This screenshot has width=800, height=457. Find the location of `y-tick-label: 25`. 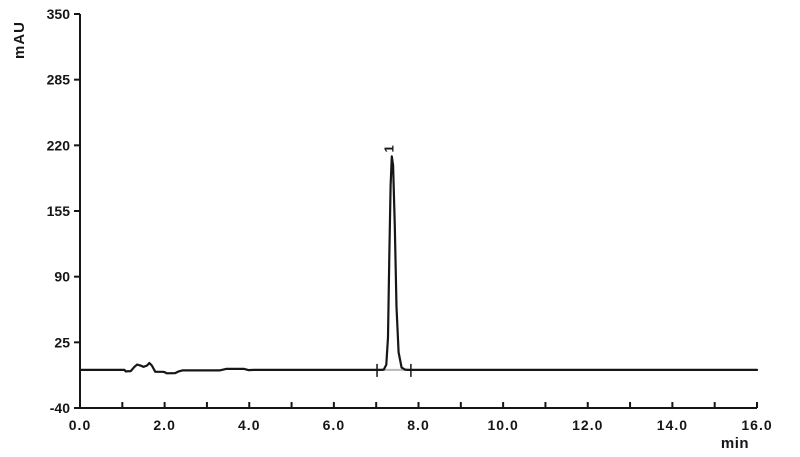

y-tick-label: 25 is located at coordinates (62, 342).